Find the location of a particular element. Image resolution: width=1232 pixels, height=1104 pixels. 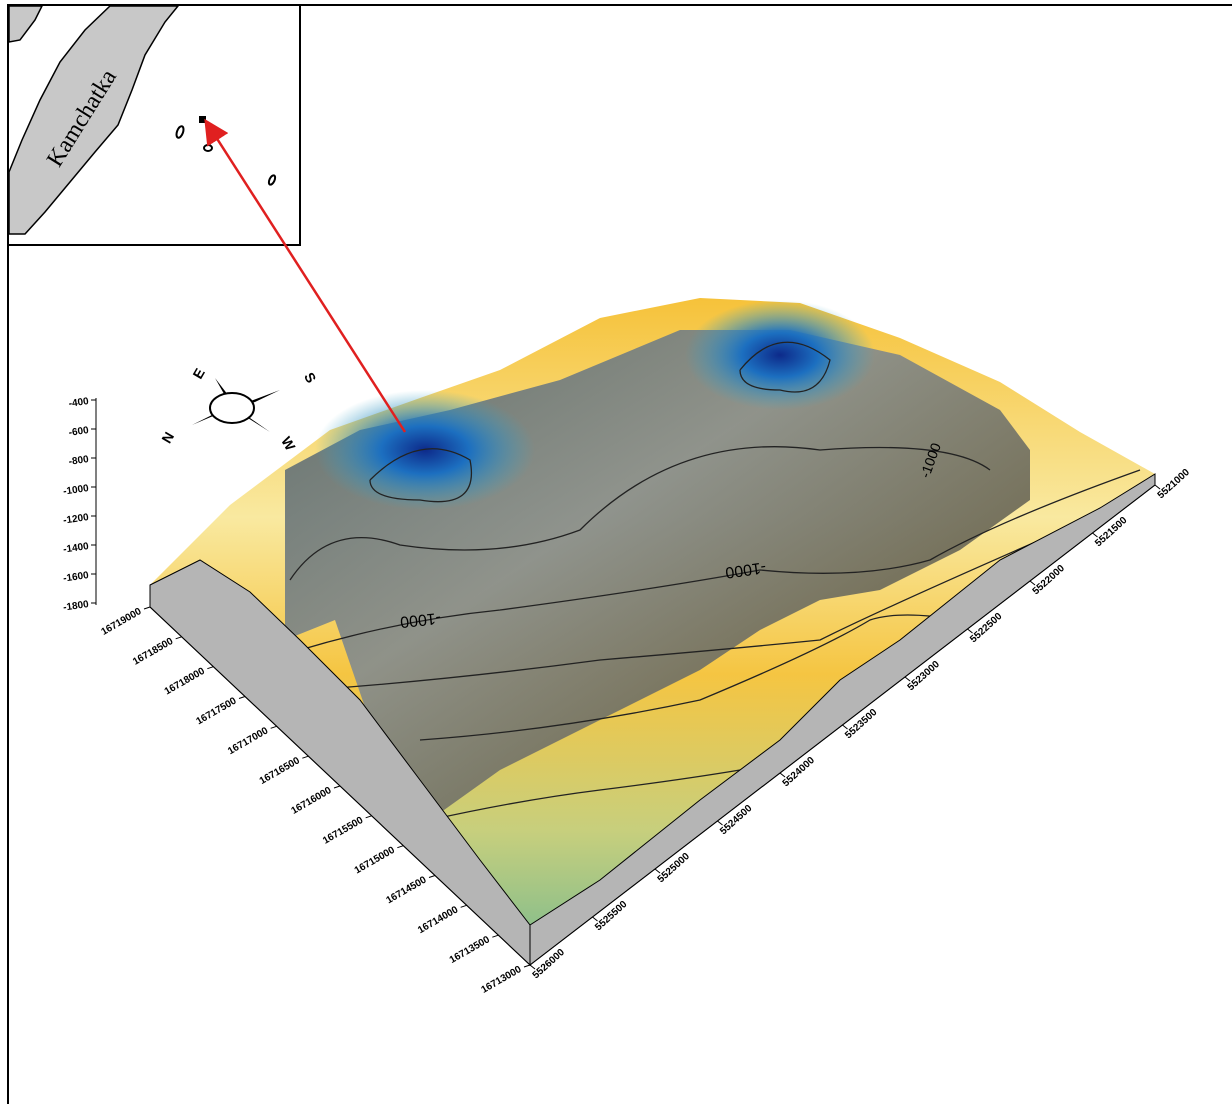

x-tick-label: 16716000 is located at coordinates (311, 801).